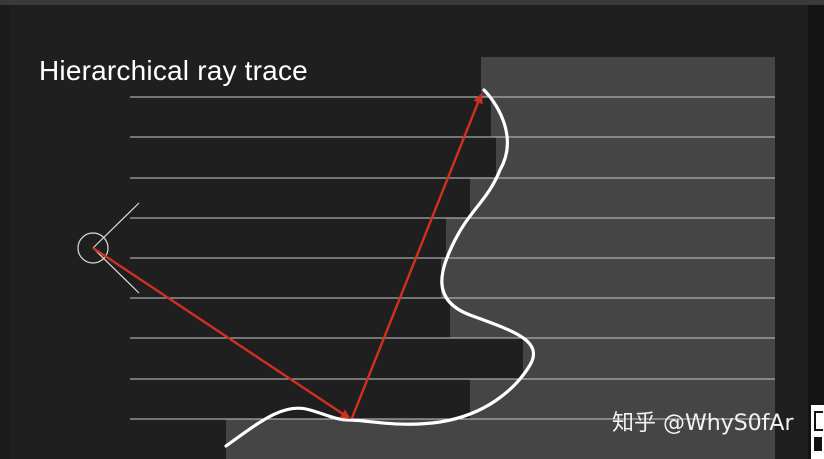 The width and height of the screenshot is (824, 459). What do you see at coordinates (108, 248) in the screenshot?
I see `camera-eye-icon` at bounding box center [108, 248].